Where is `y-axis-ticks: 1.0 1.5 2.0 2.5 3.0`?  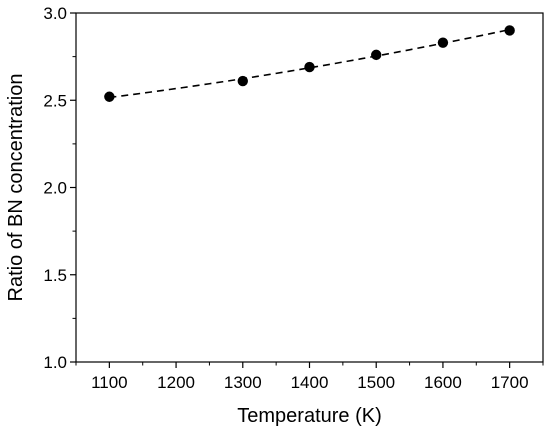
y-axis-ticks: 1.0 1.5 2.0 2.5 3.0 is located at coordinates (59, 188).